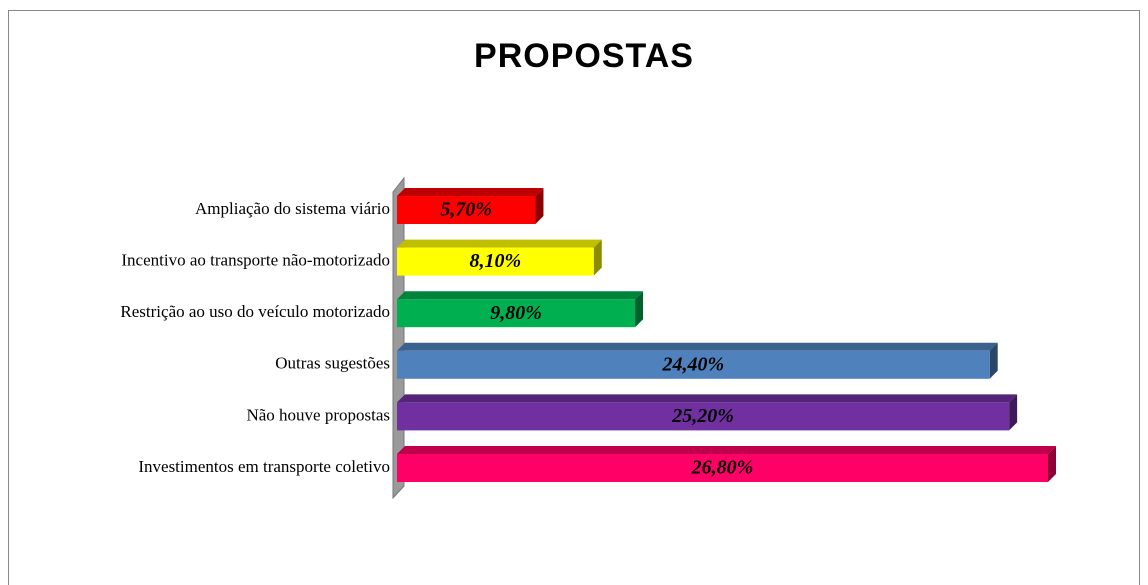 The width and height of the screenshot is (1148, 585). I want to click on y-tick-label: Ampliação do sistema viário, so click(292, 208).